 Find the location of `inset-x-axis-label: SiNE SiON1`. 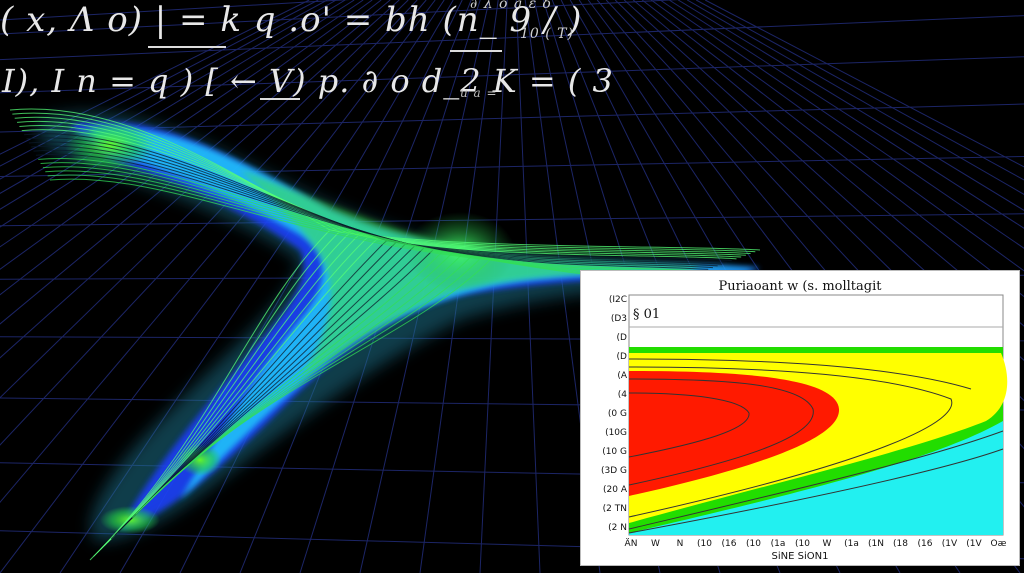

inset-x-axis-label: SiNE SiON1 is located at coordinates (800, 556).